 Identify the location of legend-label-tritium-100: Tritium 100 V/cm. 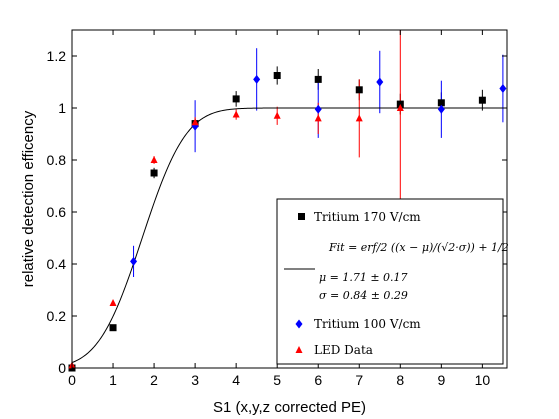
(367, 324).